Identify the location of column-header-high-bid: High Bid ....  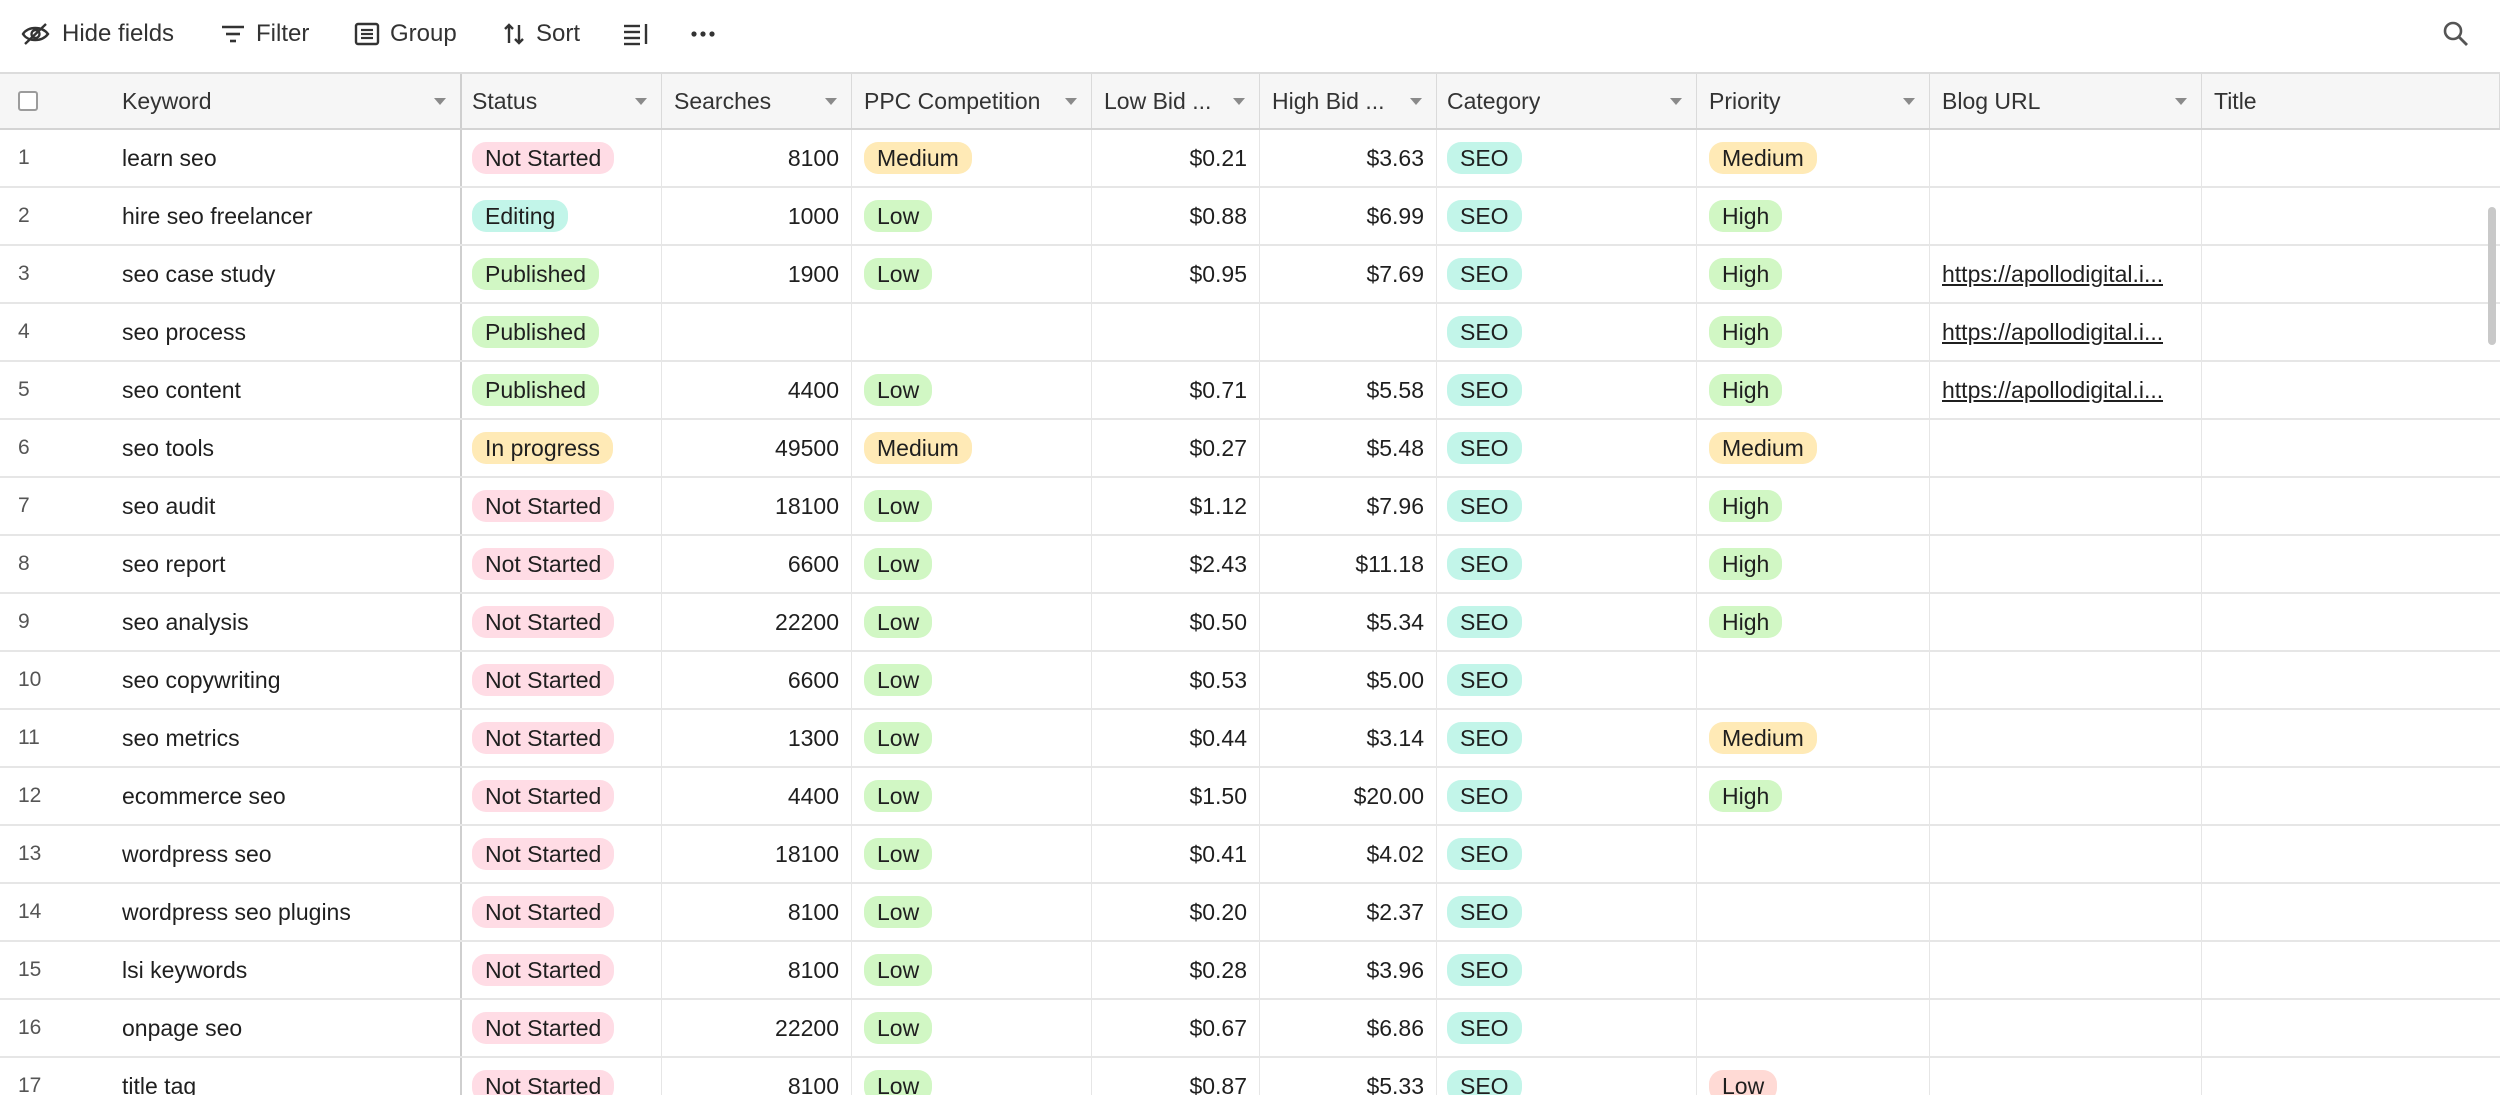
(1348, 101).